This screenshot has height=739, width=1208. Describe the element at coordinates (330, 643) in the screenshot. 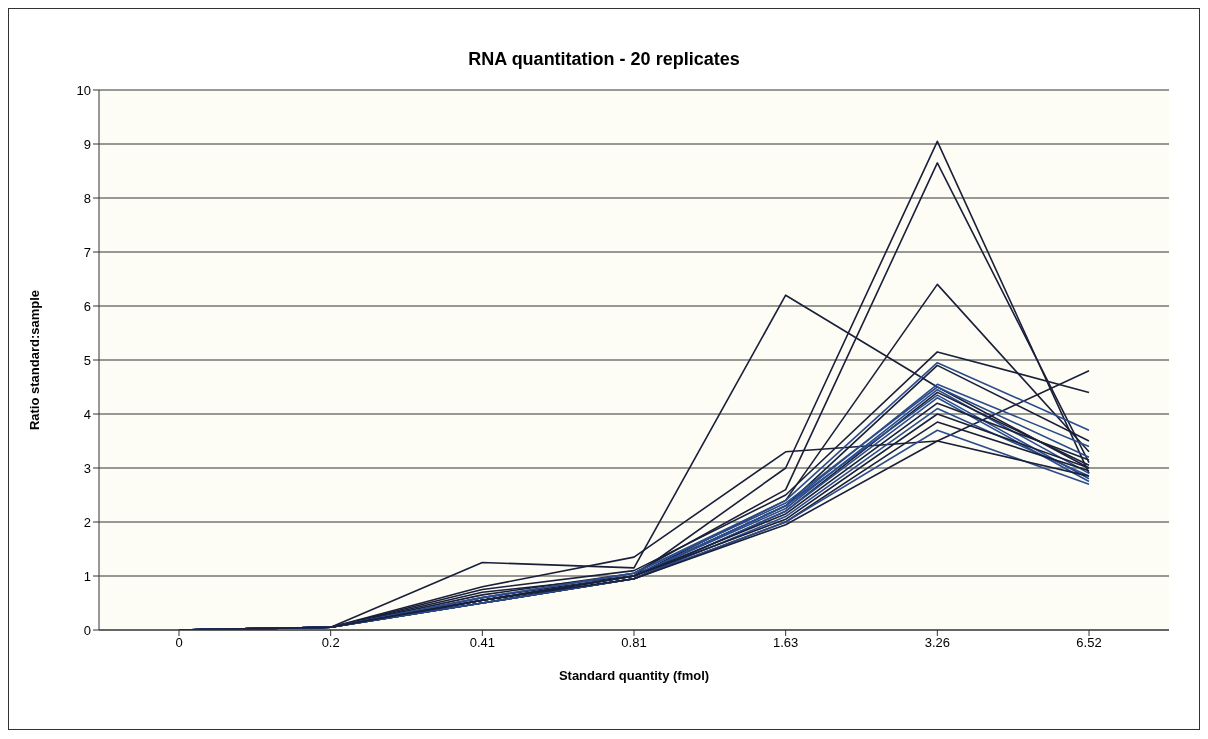

I see `x-tick-label: 0.2` at that location.